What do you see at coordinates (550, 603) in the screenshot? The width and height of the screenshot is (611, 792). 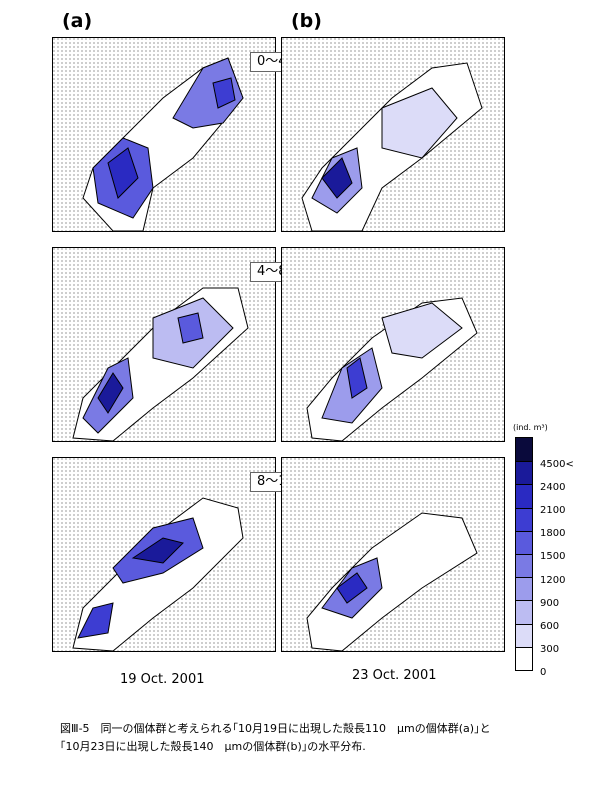 I see `legend-level-label: 900` at bounding box center [550, 603].